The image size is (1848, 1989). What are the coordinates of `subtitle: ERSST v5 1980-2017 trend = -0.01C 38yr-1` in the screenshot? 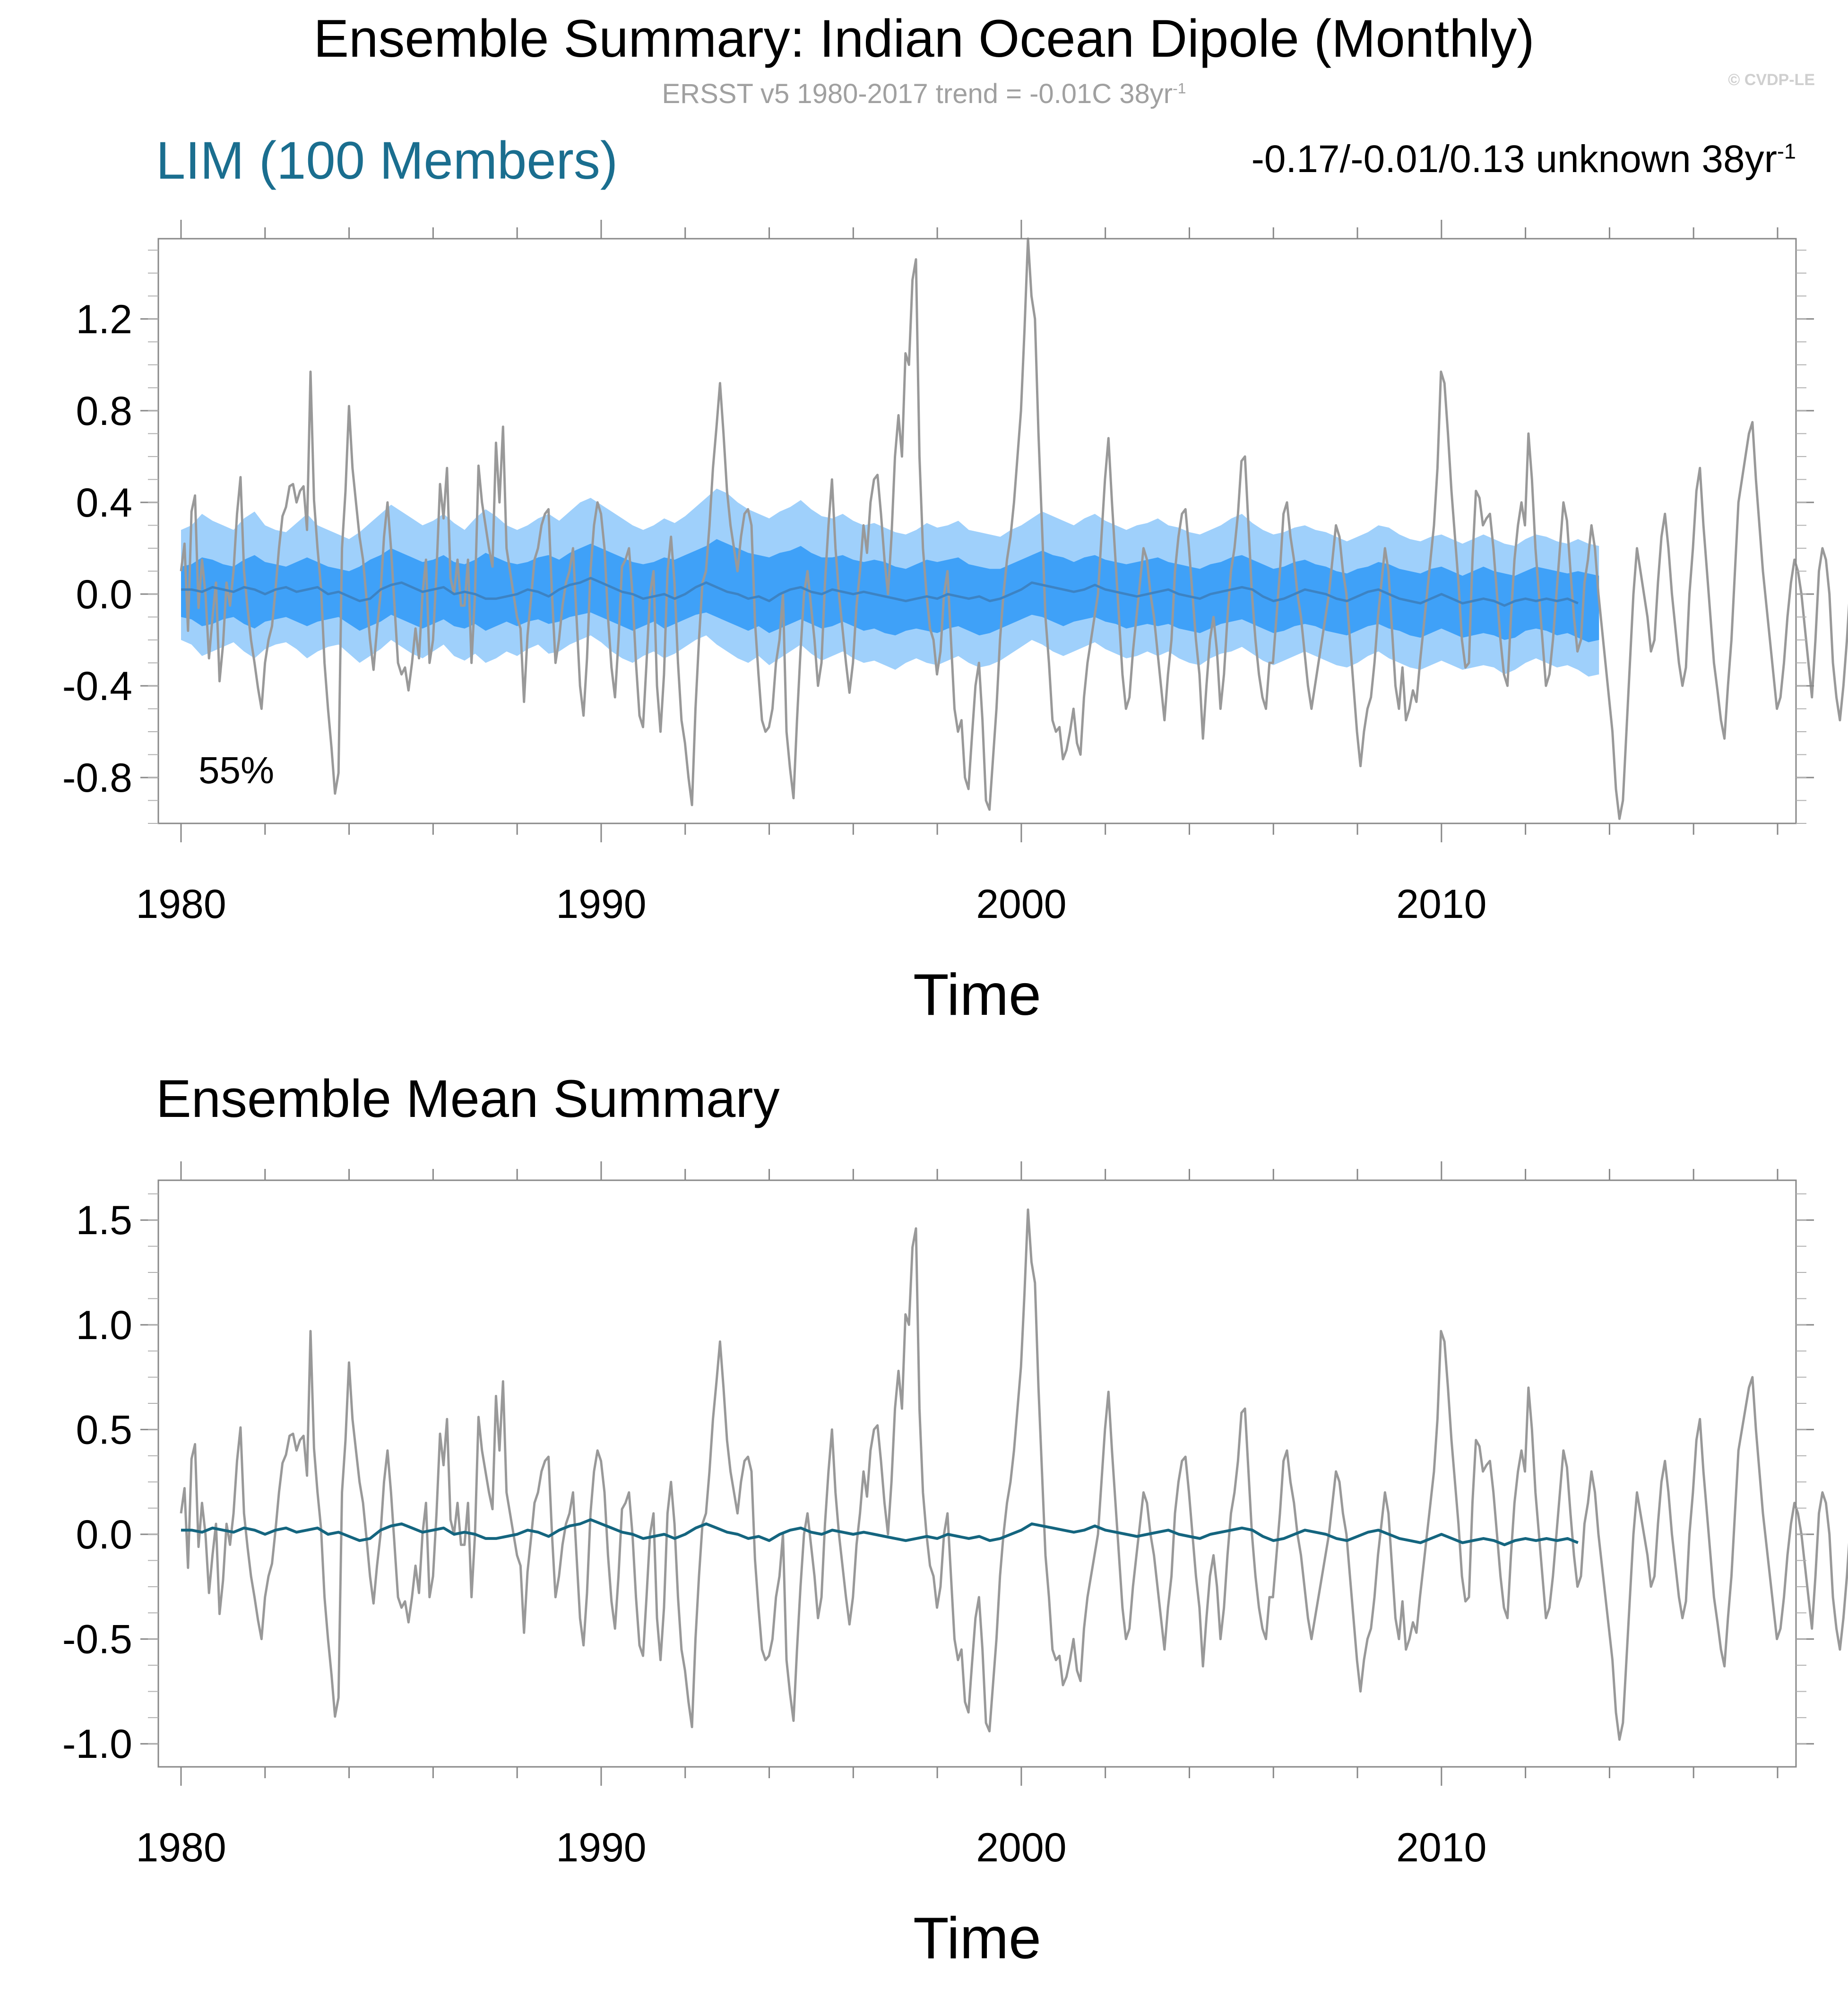 It's located at (924, 94).